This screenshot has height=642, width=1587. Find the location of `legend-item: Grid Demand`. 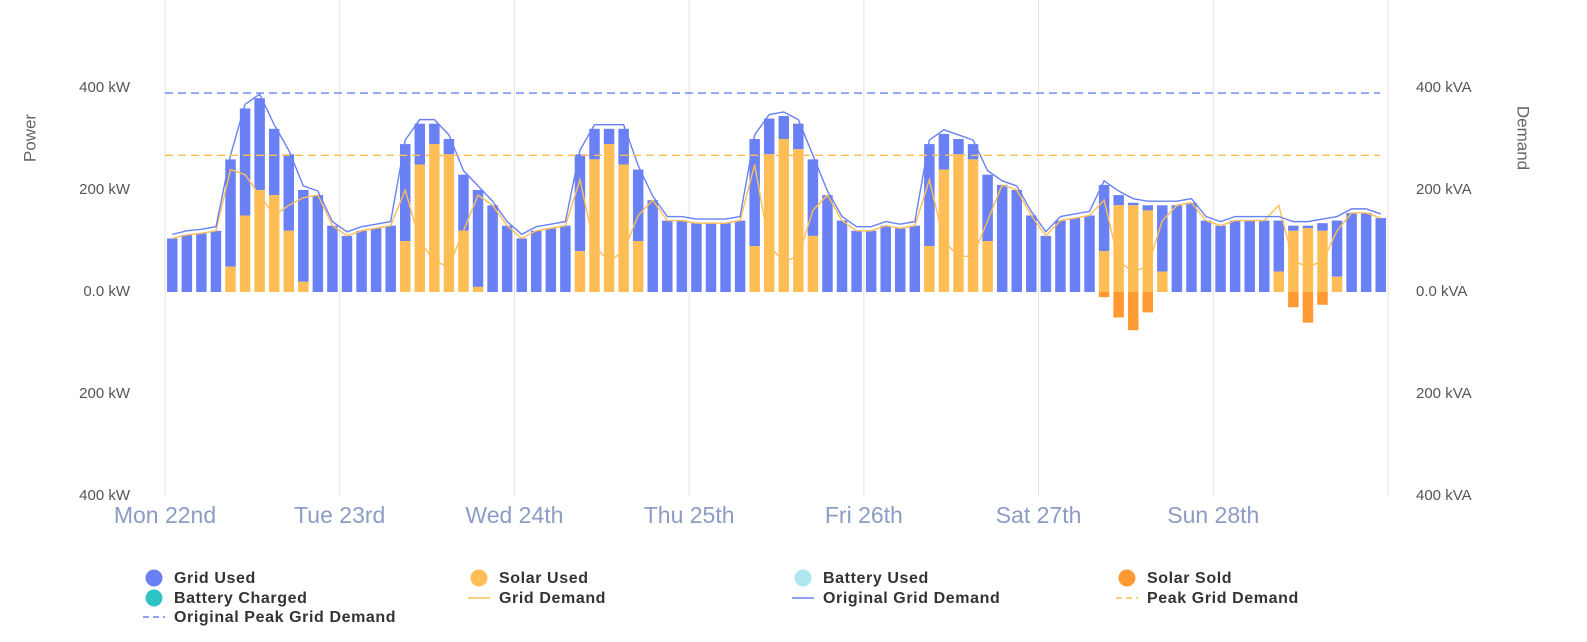

legend-item: Grid Demand is located at coordinates (537, 598).